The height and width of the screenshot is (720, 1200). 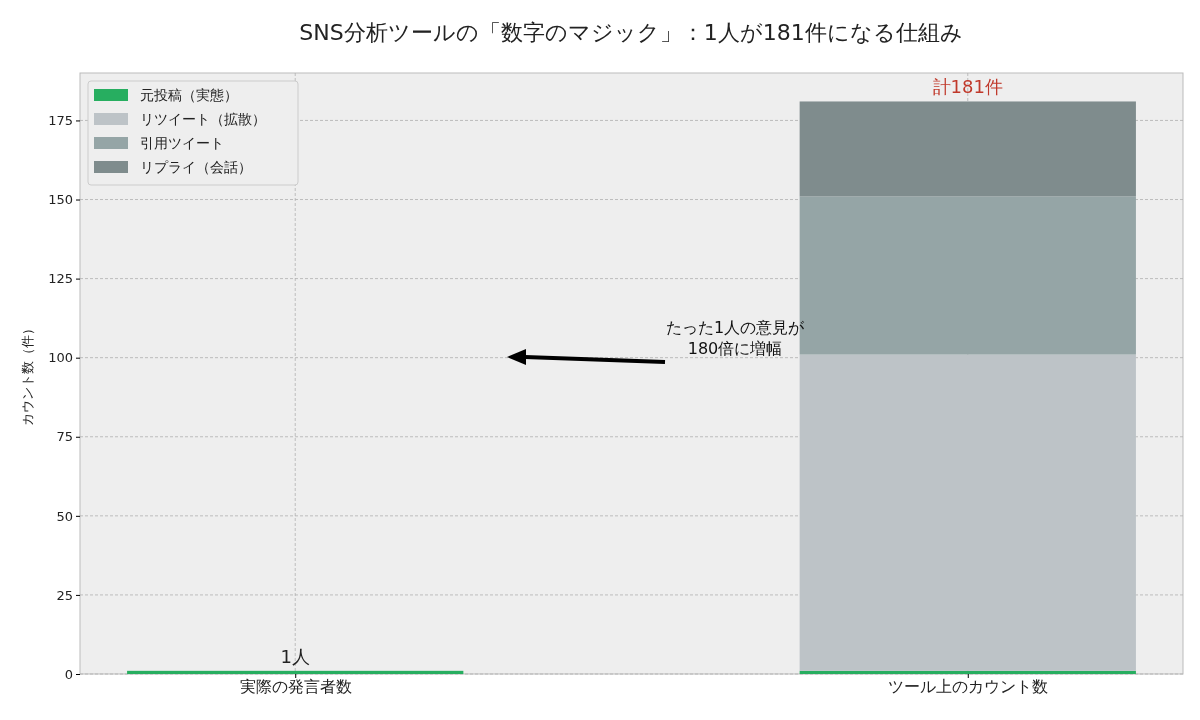 What do you see at coordinates (60, 121) in the screenshot?
I see `y-tick-label: 175` at bounding box center [60, 121].